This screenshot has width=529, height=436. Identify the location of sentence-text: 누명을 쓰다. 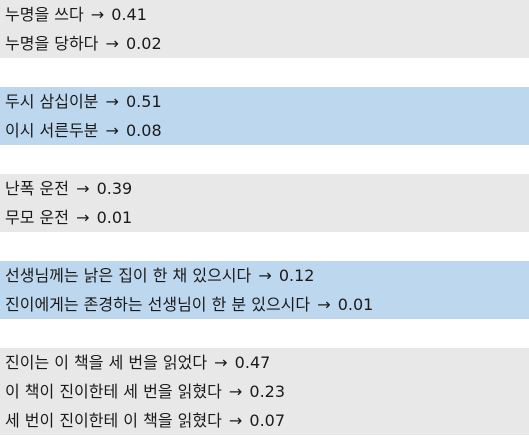
(44, 14).